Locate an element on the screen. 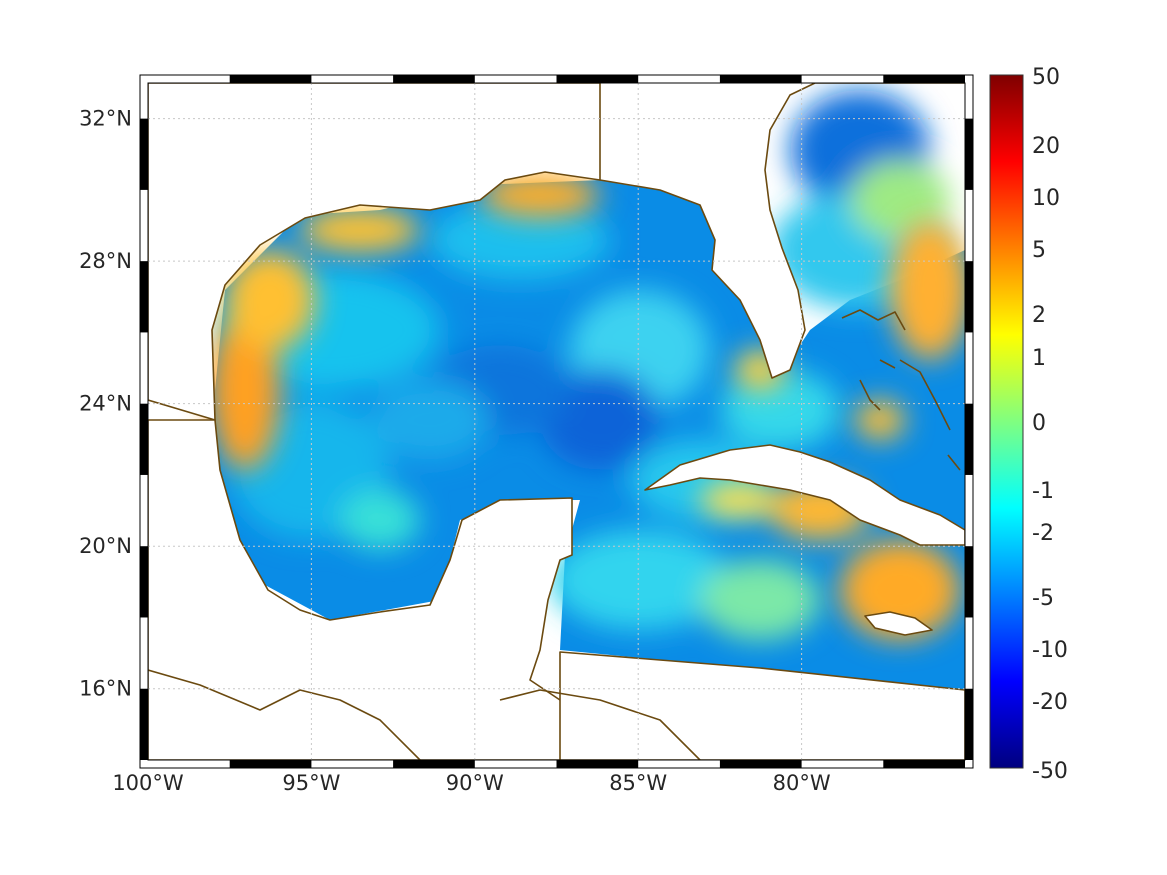 This screenshot has width=1167, height=875. jamaica-land is located at coordinates (898, 623).